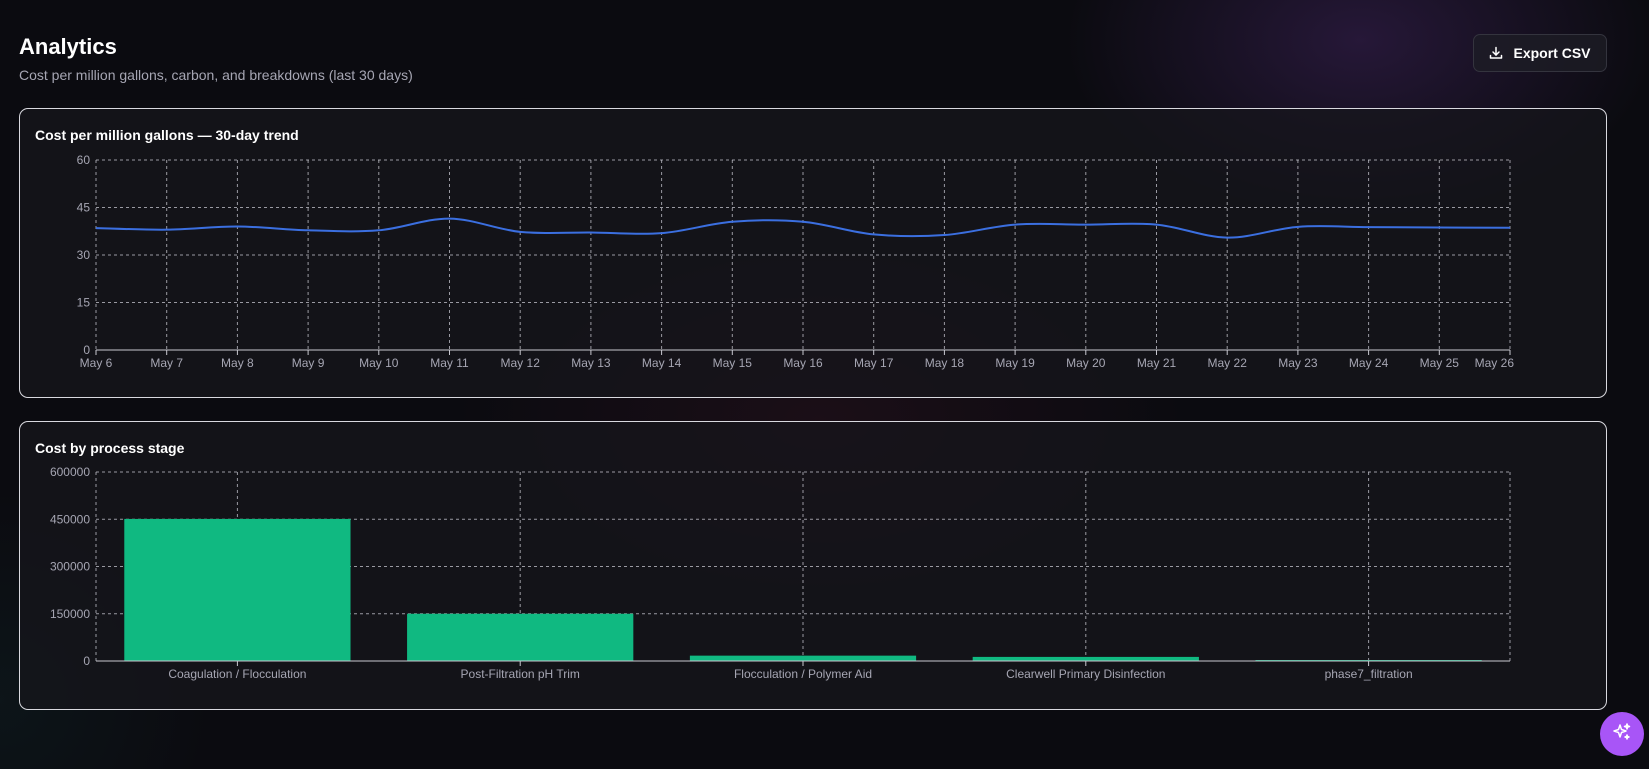 This screenshot has height=769, width=1649. What do you see at coordinates (70, 519) in the screenshot?
I see `y-tick-label: 450000` at bounding box center [70, 519].